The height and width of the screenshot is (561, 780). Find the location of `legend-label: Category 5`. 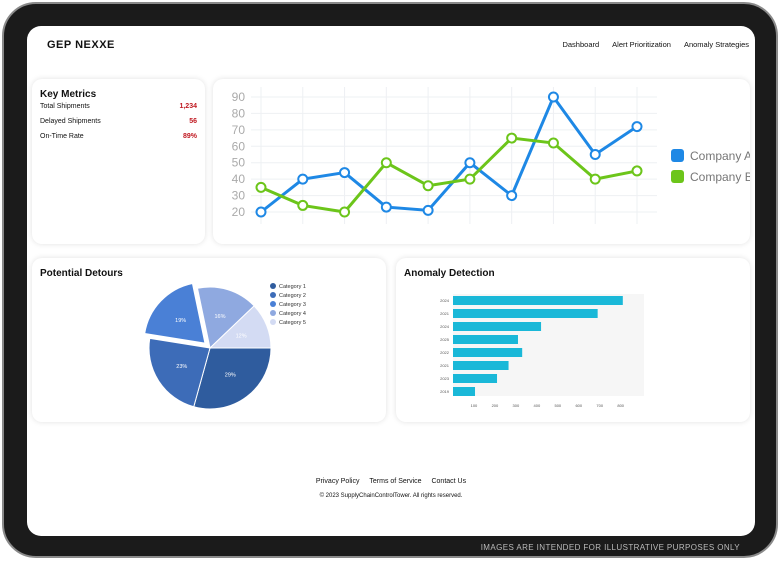

legend-label: Category 5 is located at coordinates (292, 323).